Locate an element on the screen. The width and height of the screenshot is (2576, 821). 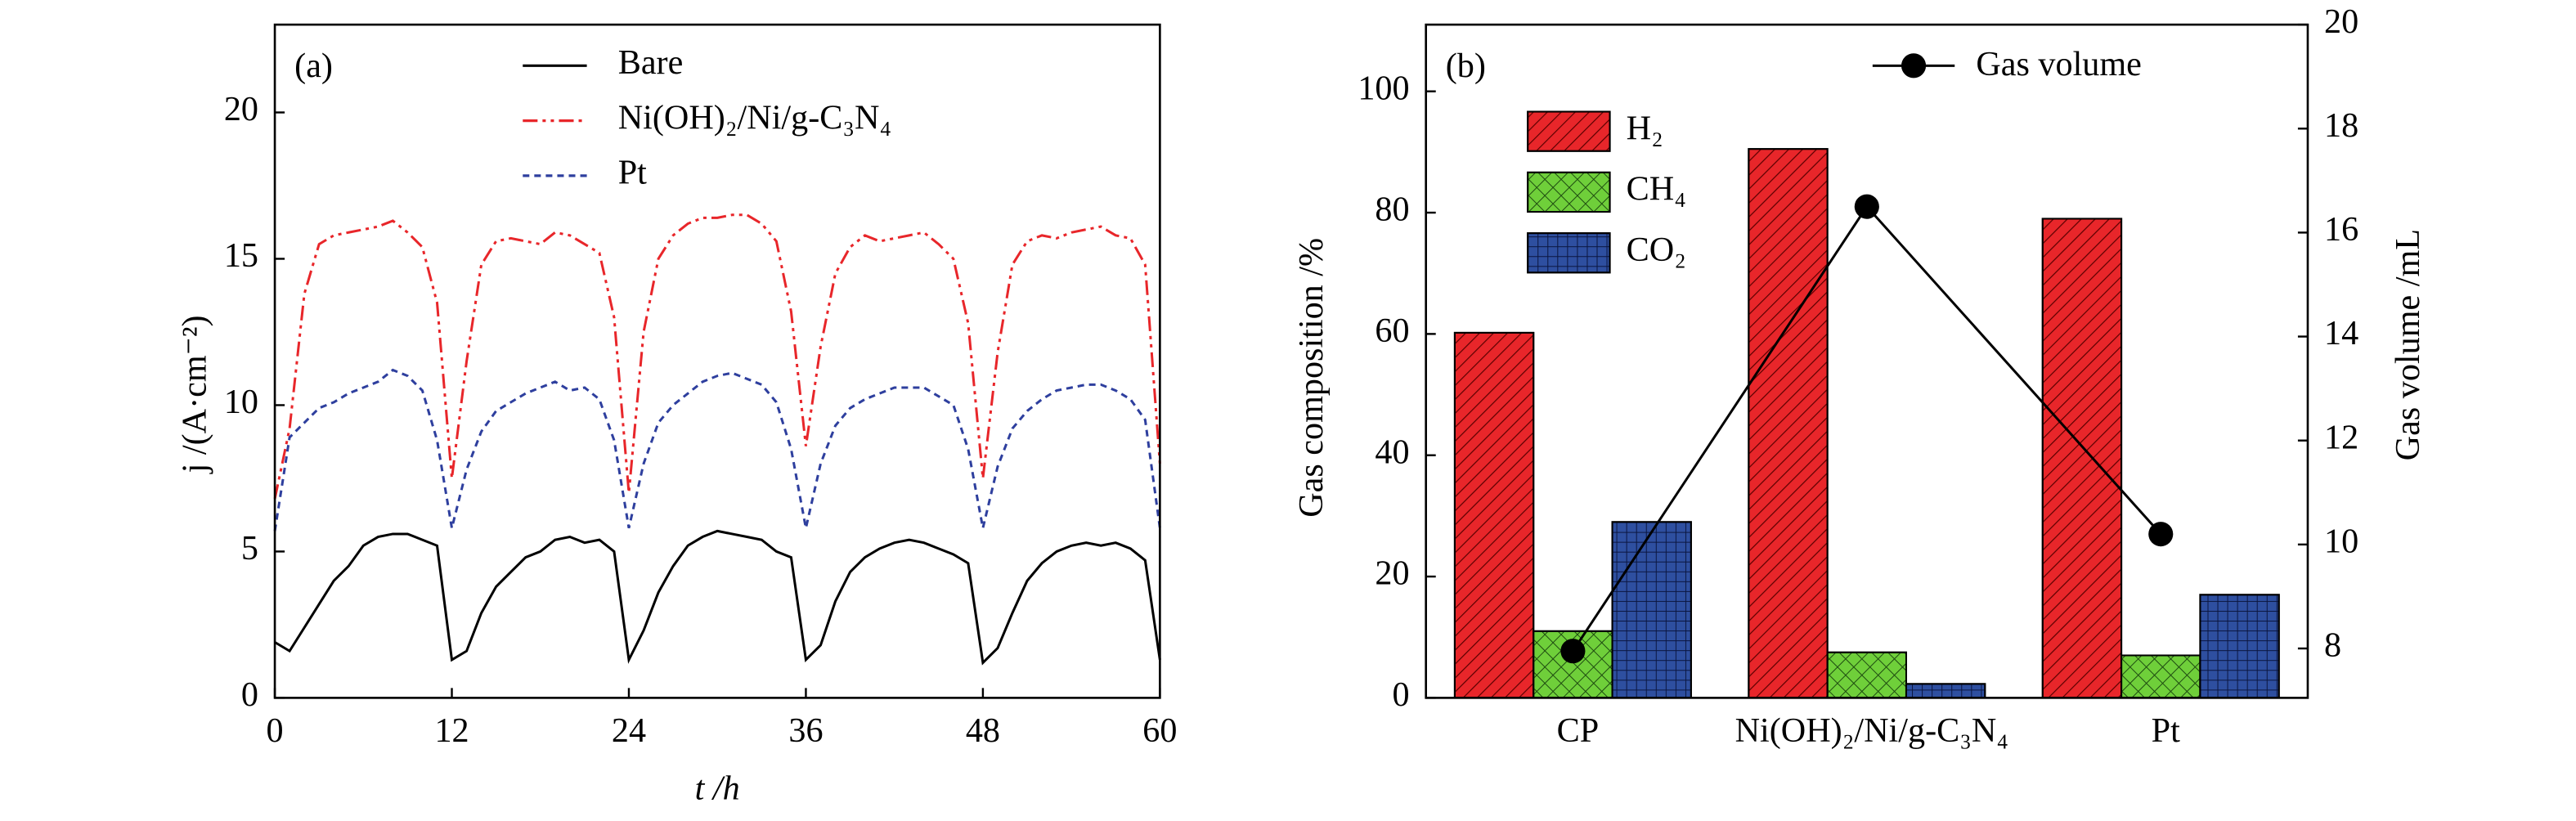
y-tick-label: 60 is located at coordinates (1392, 331).